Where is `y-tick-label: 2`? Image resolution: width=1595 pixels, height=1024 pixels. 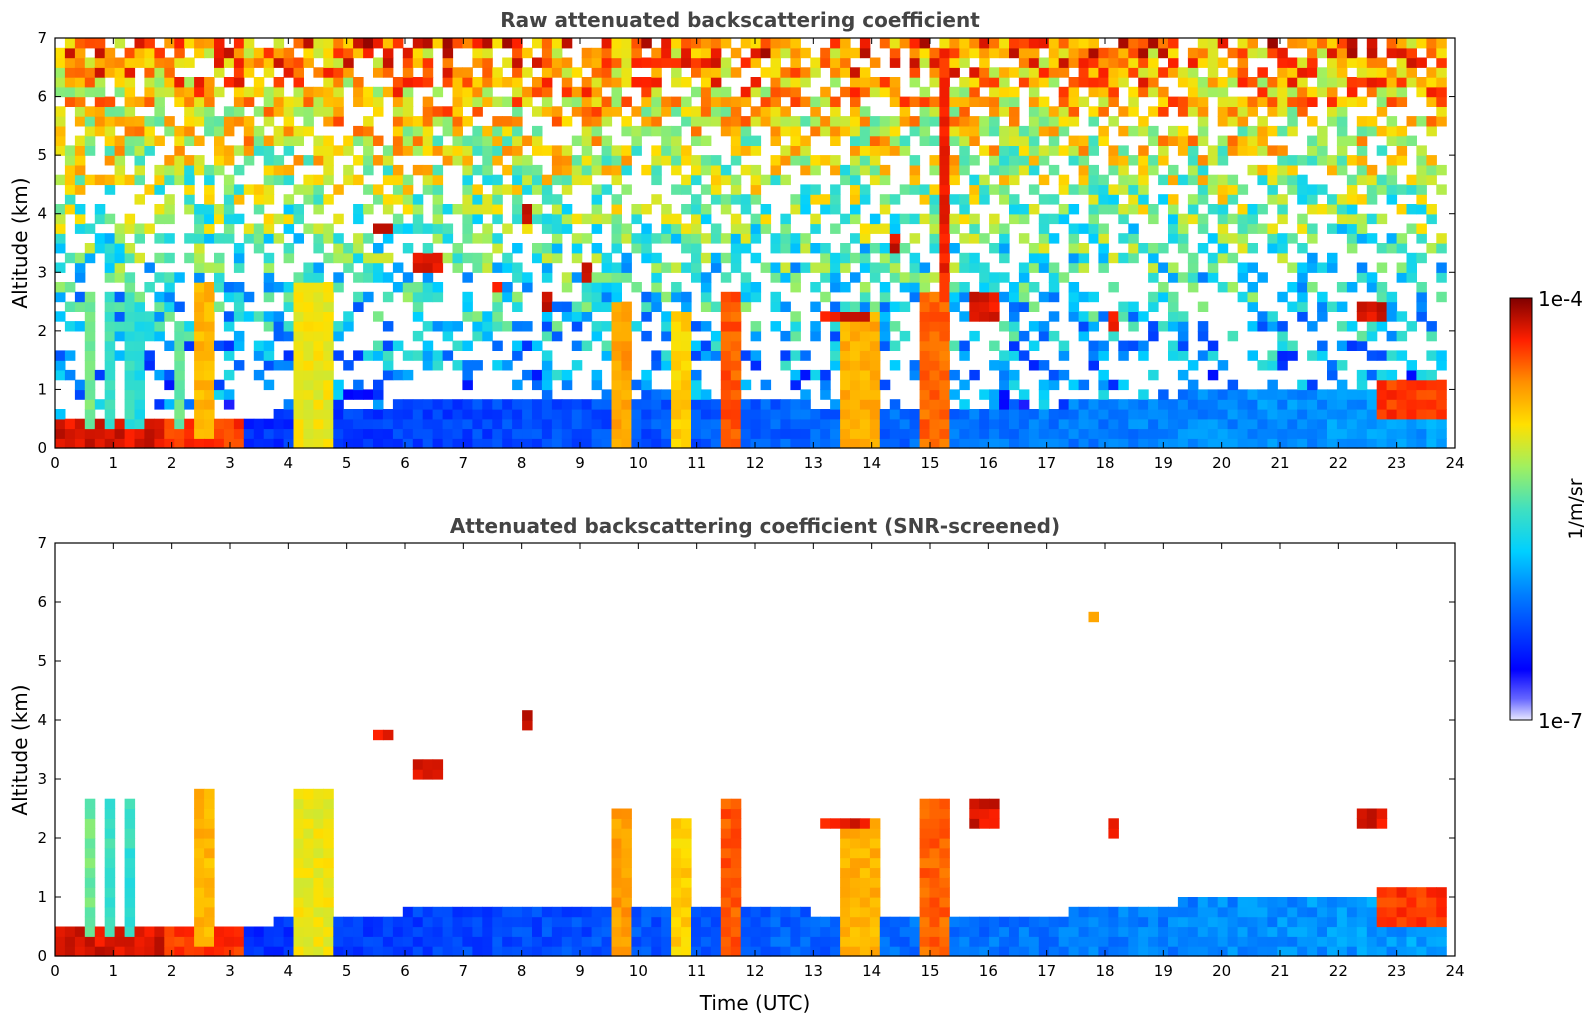 y-tick-label: 2 is located at coordinates (42, 838).